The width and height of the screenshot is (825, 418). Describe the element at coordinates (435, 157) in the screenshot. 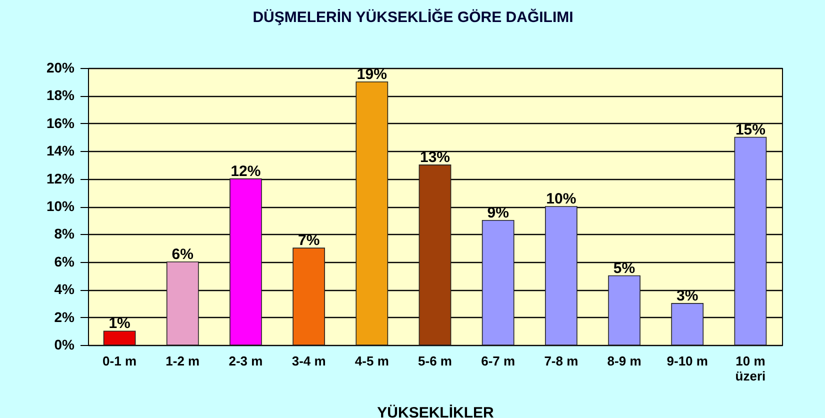

I see `data-label: 13%` at that location.